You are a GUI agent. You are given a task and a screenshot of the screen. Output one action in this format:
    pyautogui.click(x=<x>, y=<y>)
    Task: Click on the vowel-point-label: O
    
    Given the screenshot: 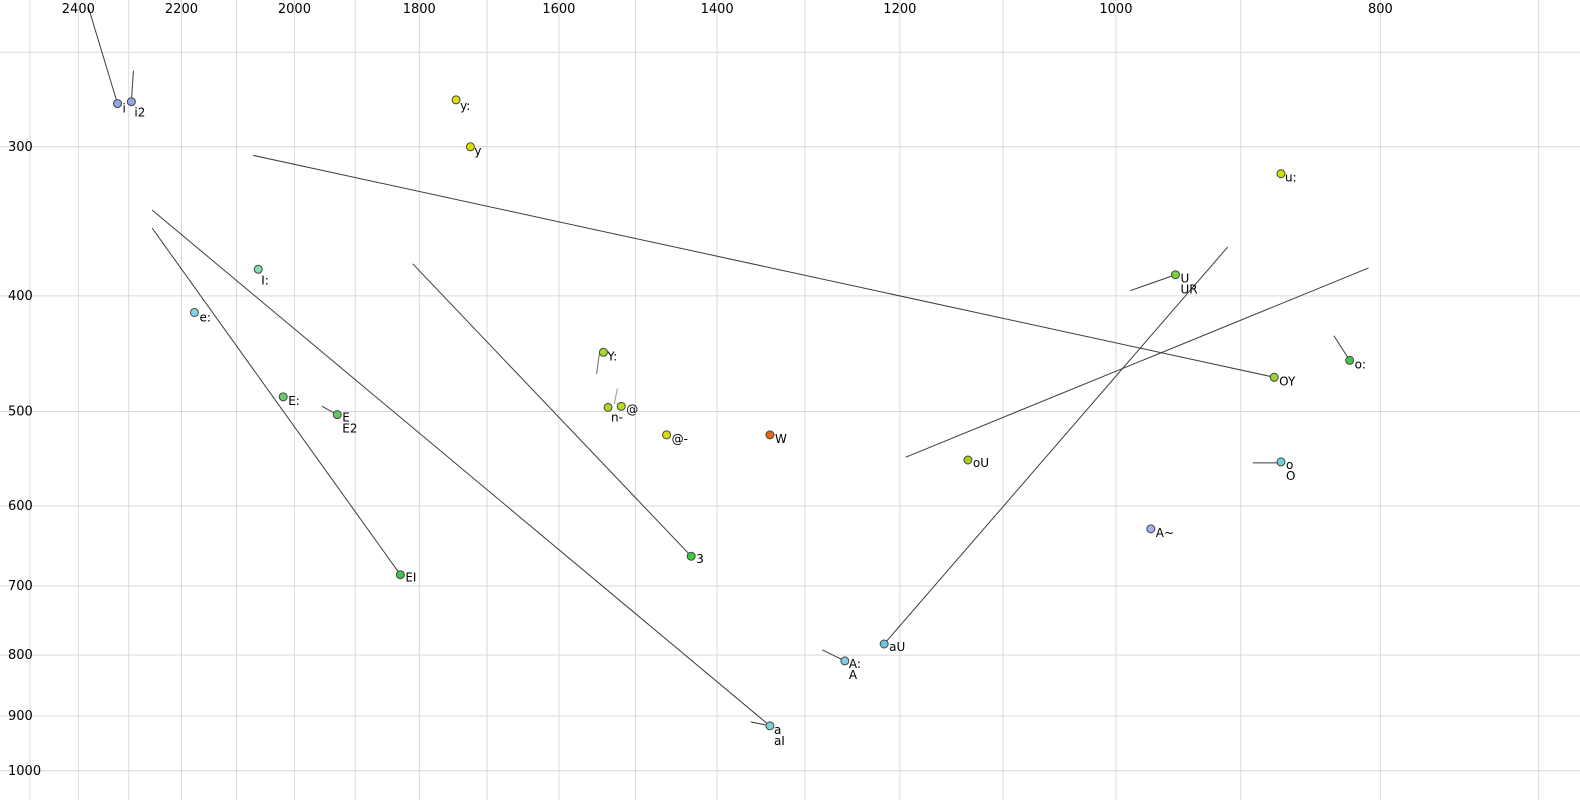 What is the action you would take?
    pyautogui.click(x=1290, y=476)
    